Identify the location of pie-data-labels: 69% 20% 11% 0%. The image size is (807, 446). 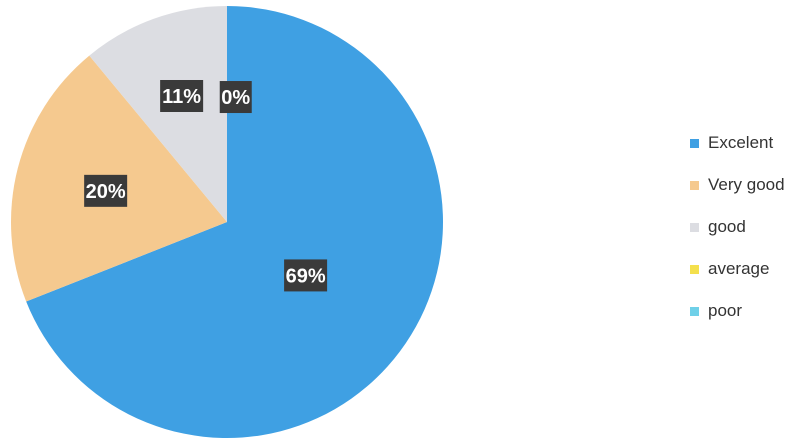
(206, 185).